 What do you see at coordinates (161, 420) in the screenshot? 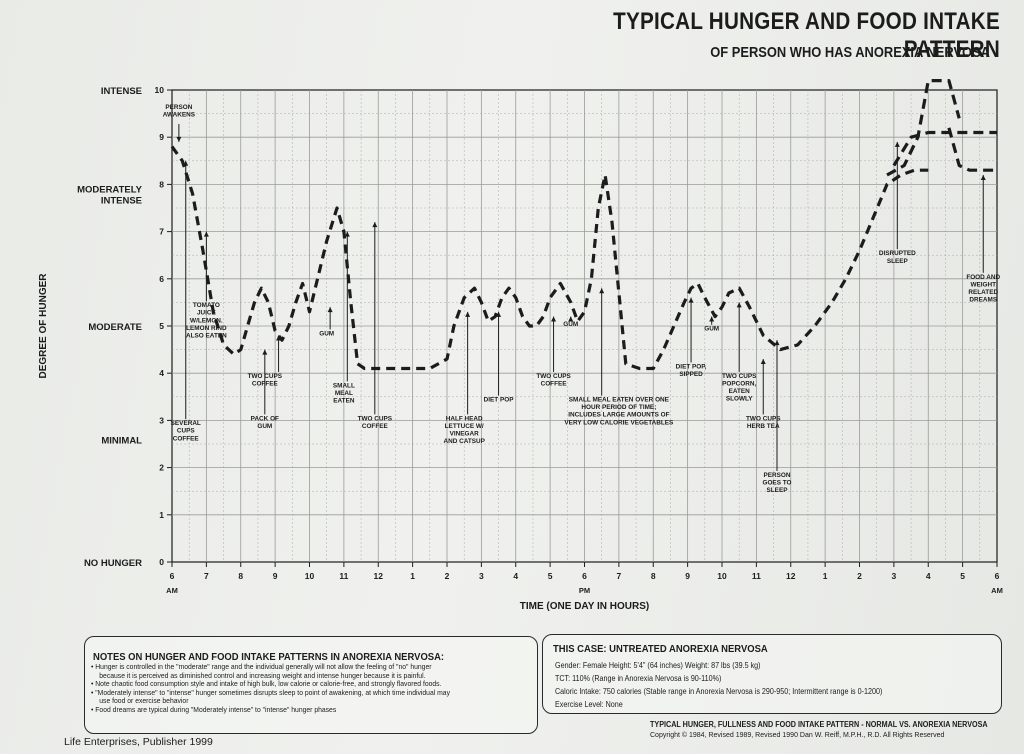
I see `y-tick-label: 3` at bounding box center [161, 420].